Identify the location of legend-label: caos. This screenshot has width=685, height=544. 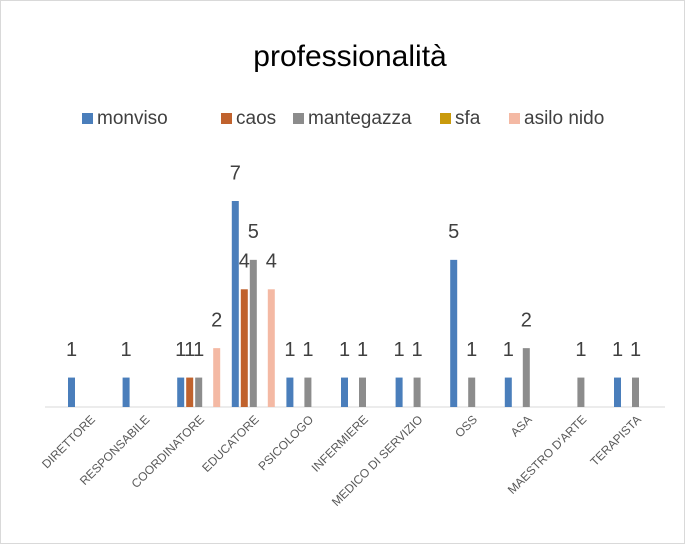
(256, 118).